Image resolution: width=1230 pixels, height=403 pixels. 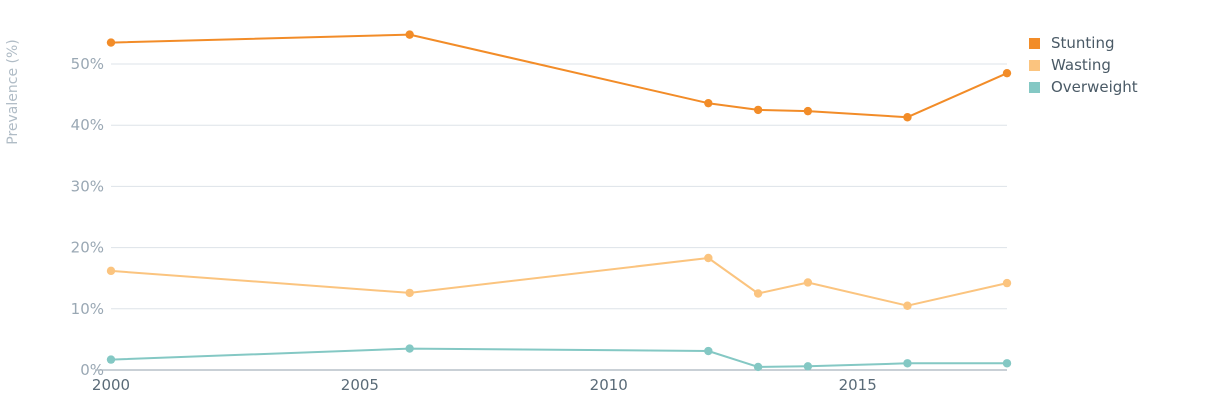 What do you see at coordinates (87, 125) in the screenshot?
I see `y-tick-label: 40%` at bounding box center [87, 125].